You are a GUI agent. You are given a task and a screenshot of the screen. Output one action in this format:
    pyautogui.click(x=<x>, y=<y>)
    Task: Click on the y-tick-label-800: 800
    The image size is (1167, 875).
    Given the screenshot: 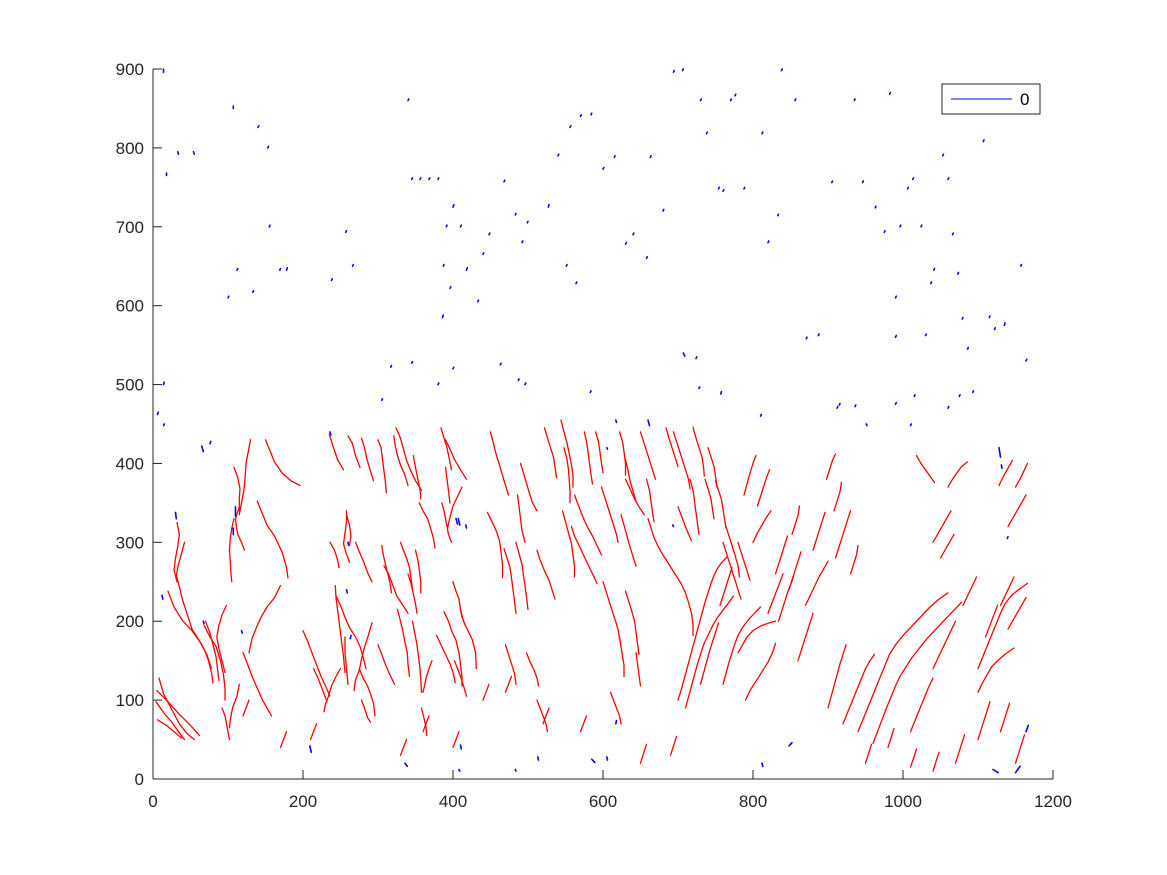 What is the action you would take?
    pyautogui.click(x=130, y=148)
    